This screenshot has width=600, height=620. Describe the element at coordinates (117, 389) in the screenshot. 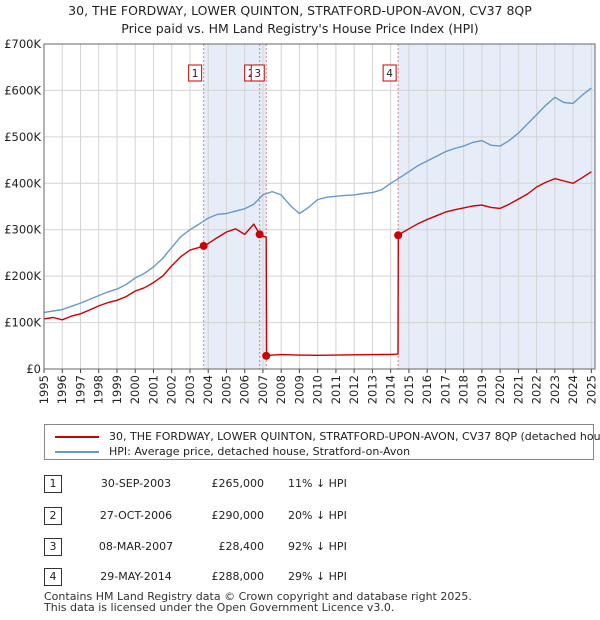

I see `x-tick-label: 1999` at that location.